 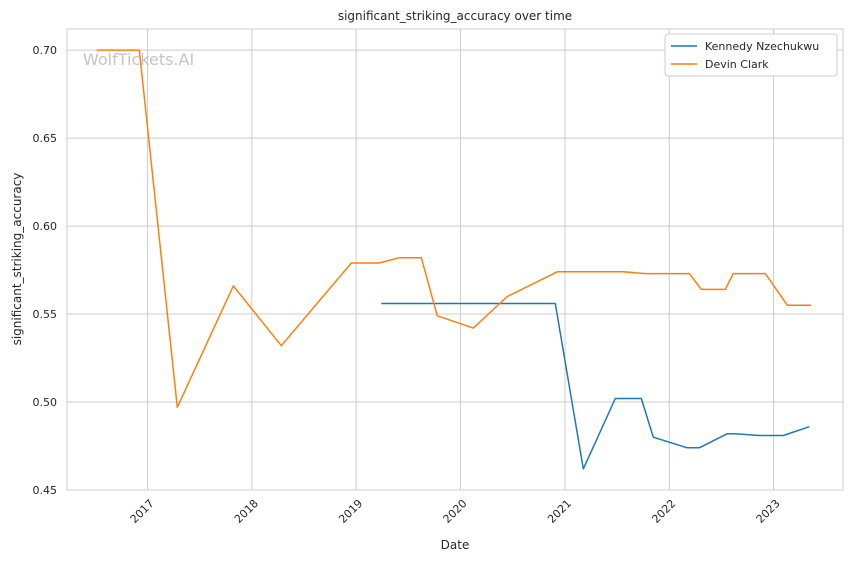 What do you see at coordinates (737, 64) in the screenshot?
I see `legend-label-devin: Devin Clark` at bounding box center [737, 64].